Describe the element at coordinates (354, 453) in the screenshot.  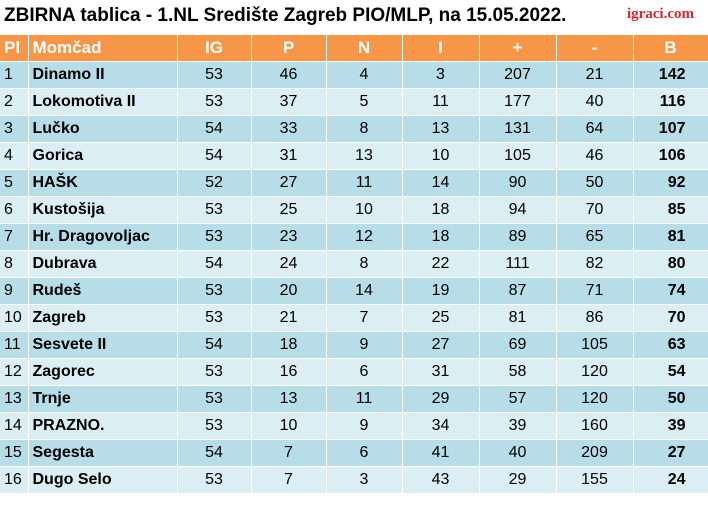
I see `table-row: 15 Segesta 54 7 6 41 40 209 27` at that location.